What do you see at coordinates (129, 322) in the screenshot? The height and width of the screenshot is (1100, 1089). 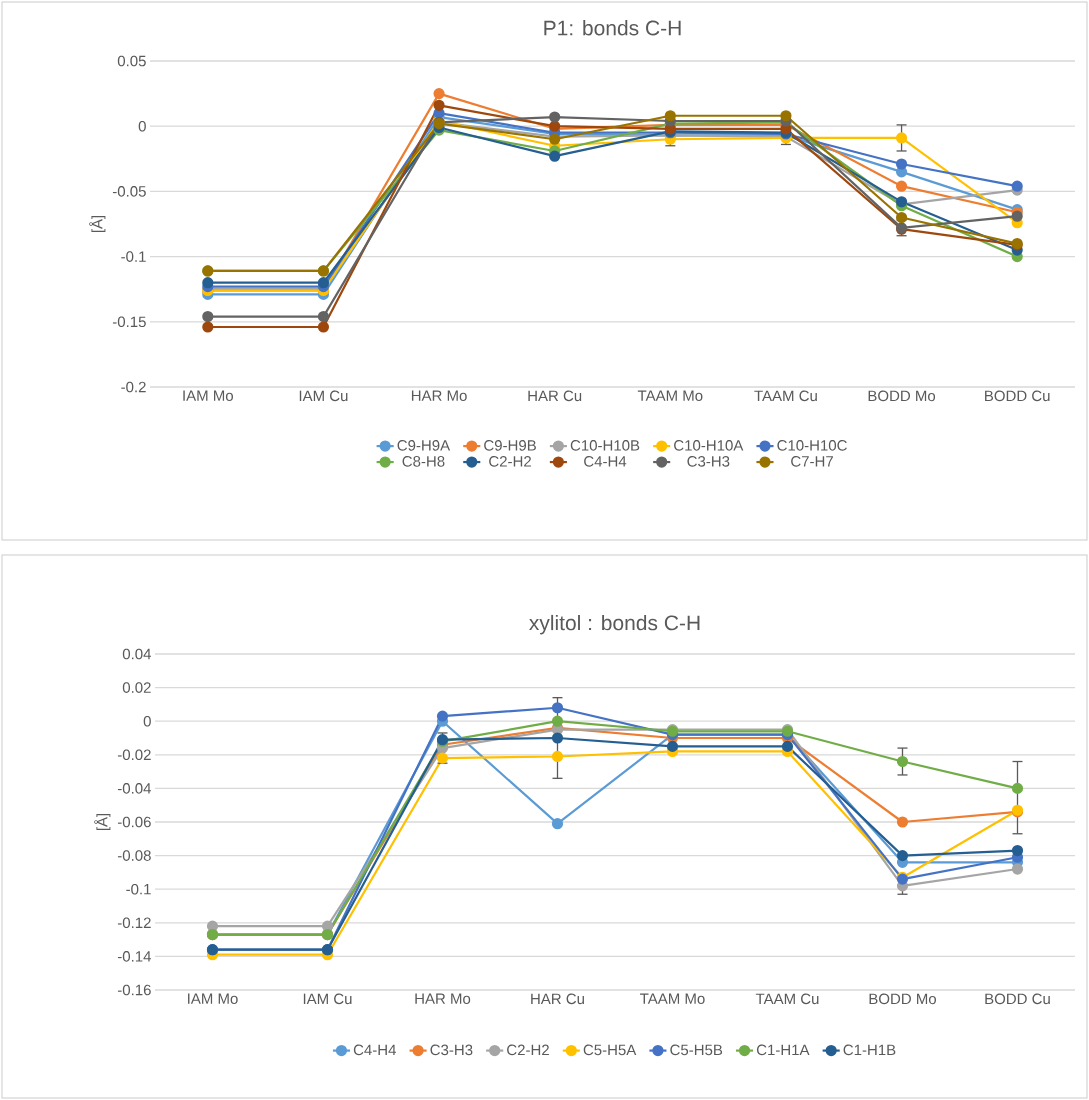 I see `y-tick-label: -0.15` at bounding box center [129, 322].